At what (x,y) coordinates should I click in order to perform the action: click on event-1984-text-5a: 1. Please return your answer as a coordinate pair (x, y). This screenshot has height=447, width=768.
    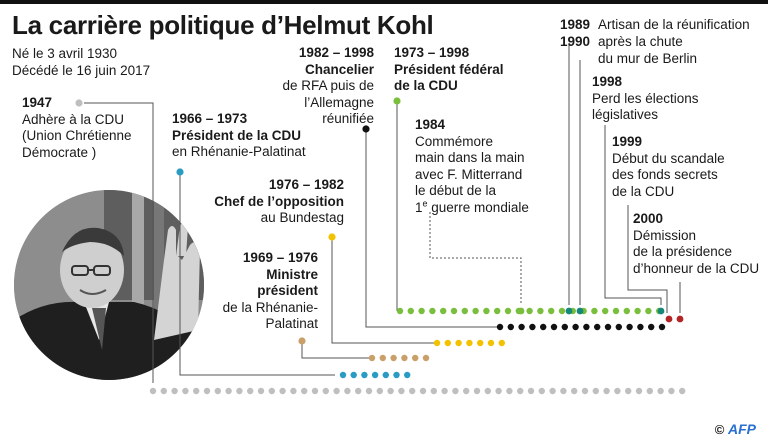
    Looking at the image, I should click on (419, 207).